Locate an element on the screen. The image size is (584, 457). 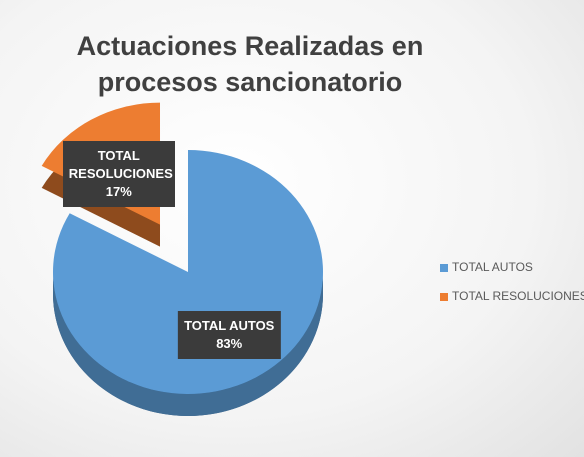
data-label-name: TOTAL RESOLUCIONES is located at coordinates (120, 164).